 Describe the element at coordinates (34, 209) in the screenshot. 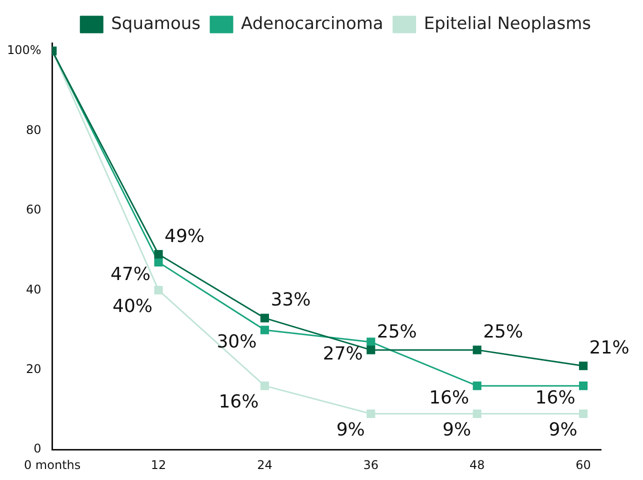

I see `y-tick-label: 60` at that location.